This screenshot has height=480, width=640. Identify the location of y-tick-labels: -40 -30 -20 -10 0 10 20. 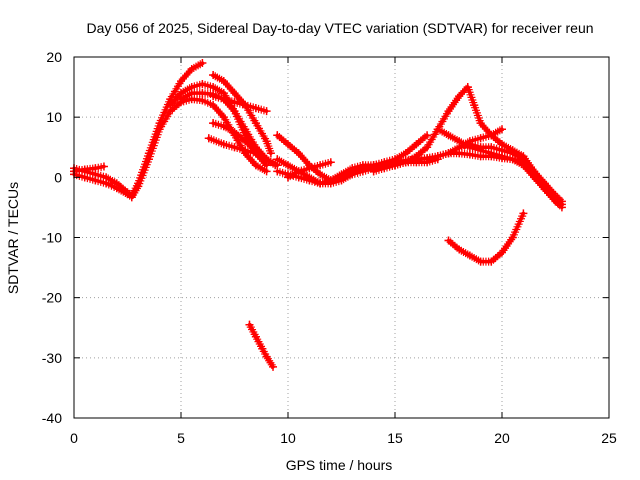
(52, 237).